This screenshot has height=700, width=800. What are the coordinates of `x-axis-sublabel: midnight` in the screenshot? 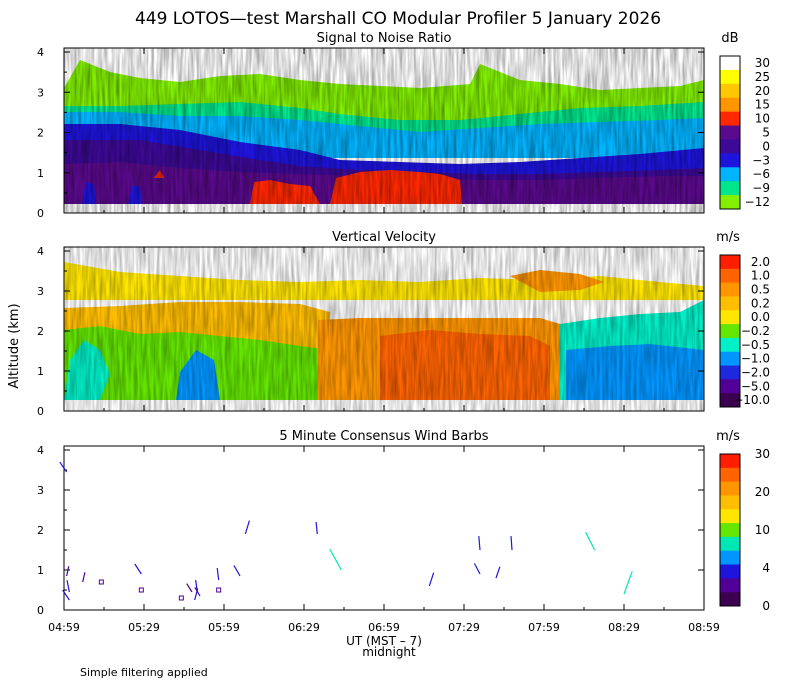 It's located at (389, 652).